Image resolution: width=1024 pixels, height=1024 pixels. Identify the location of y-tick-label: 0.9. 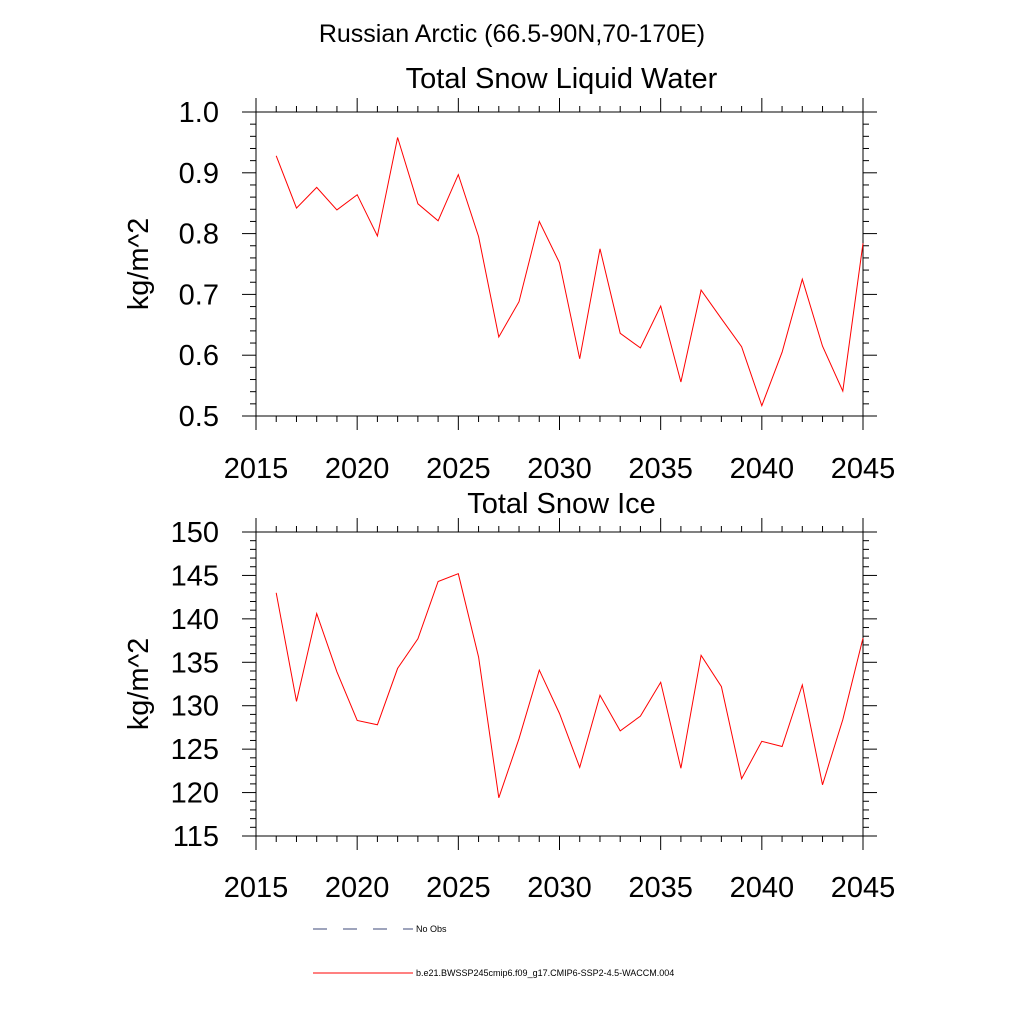
(199, 174).